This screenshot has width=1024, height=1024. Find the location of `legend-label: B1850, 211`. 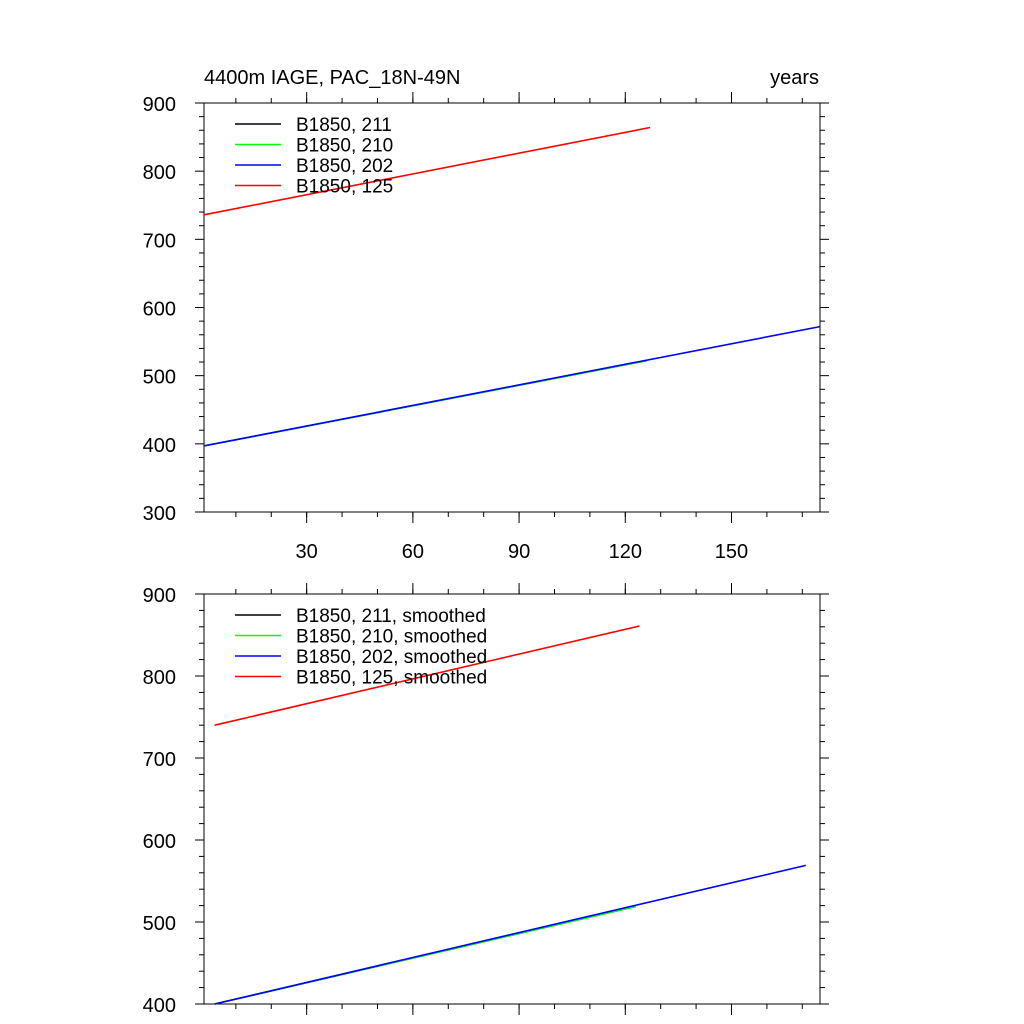

legend-label: B1850, 211 is located at coordinates (344, 125).